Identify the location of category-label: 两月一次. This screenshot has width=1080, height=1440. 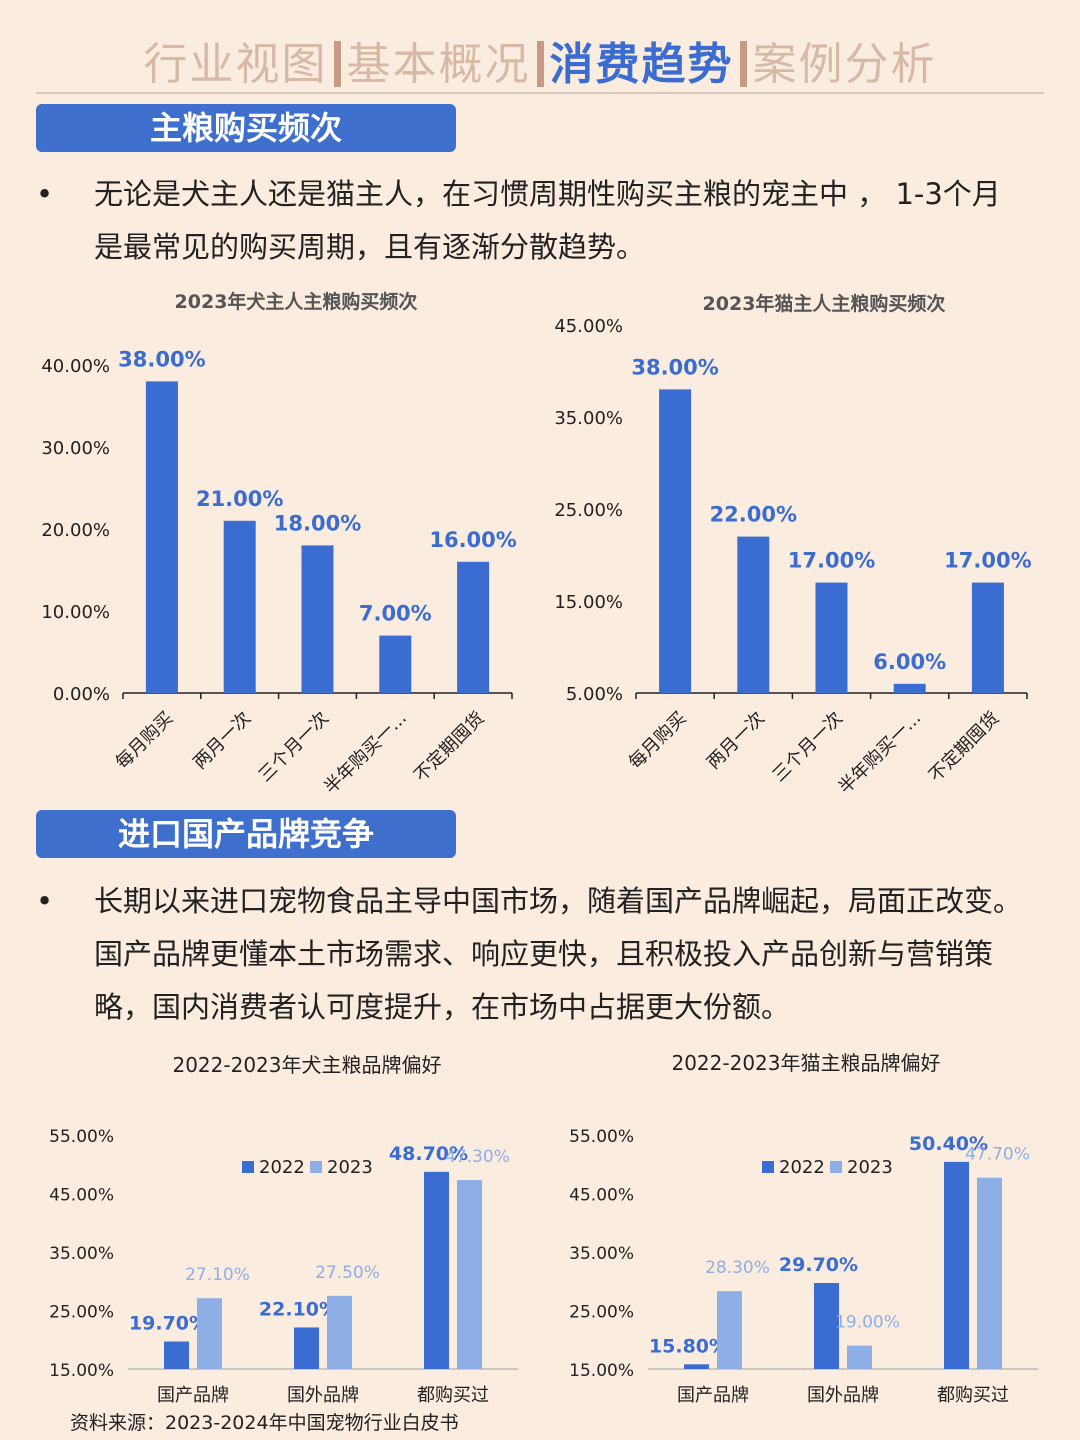
(222, 741).